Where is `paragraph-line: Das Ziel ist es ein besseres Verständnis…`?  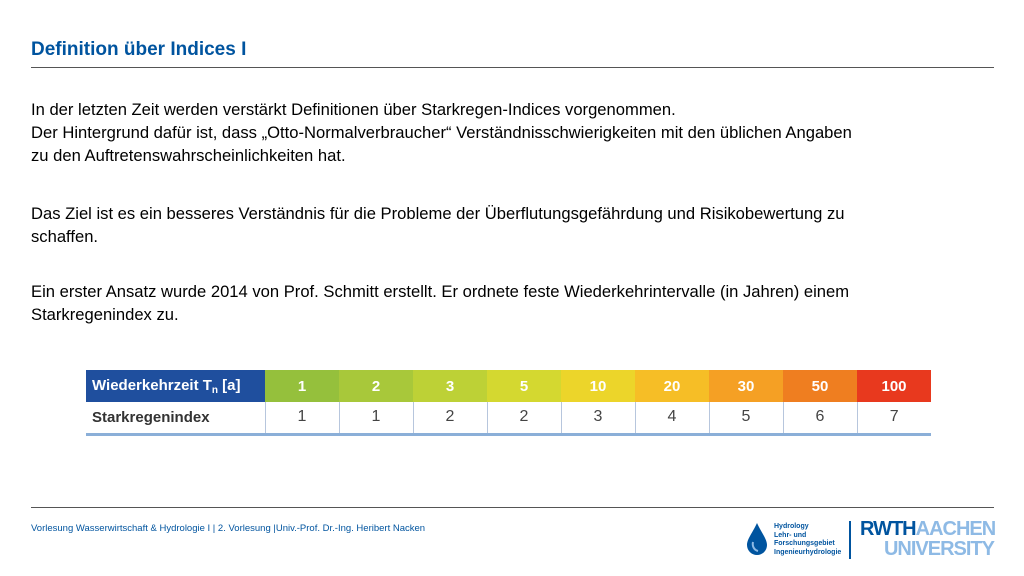
paragraph-line: Das Ziel ist es ein besseres Verständnis… is located at coordinates (438, 213).